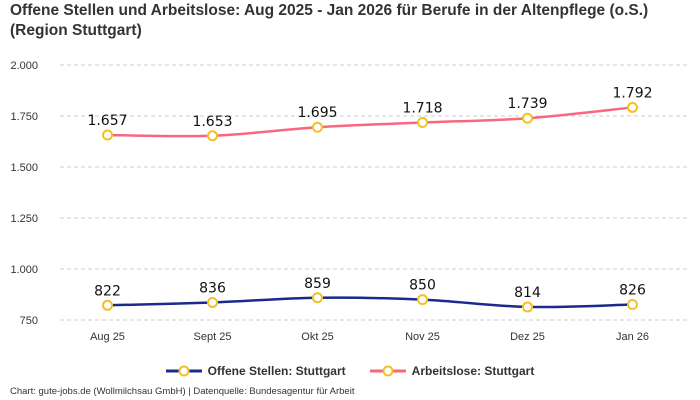 The height and width of the screenshot is (400, 700). What do you see at coordinates (422, 109) in the screenshot?
I see `data-label: 1.718` at bounding box center [422, 109].